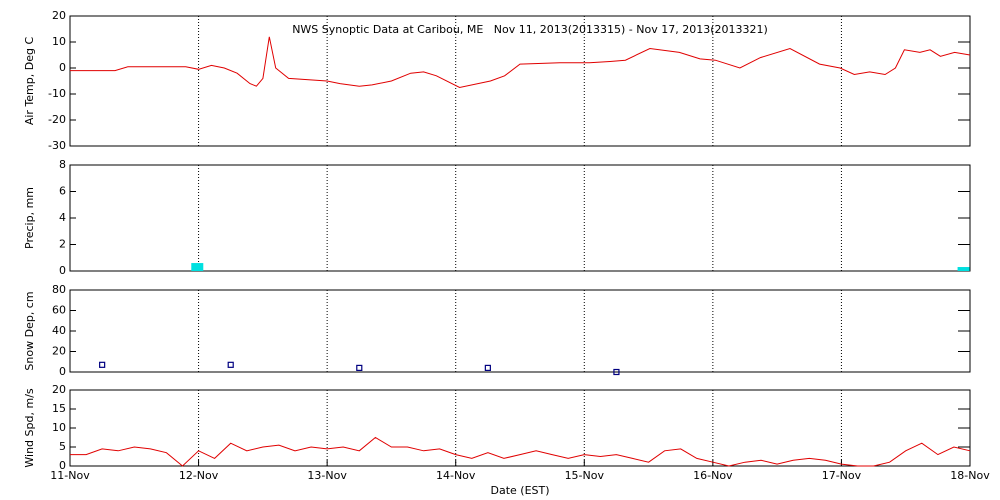  I want to click on y-axis-label: Wind Spd, m/s, so click(29, 428).